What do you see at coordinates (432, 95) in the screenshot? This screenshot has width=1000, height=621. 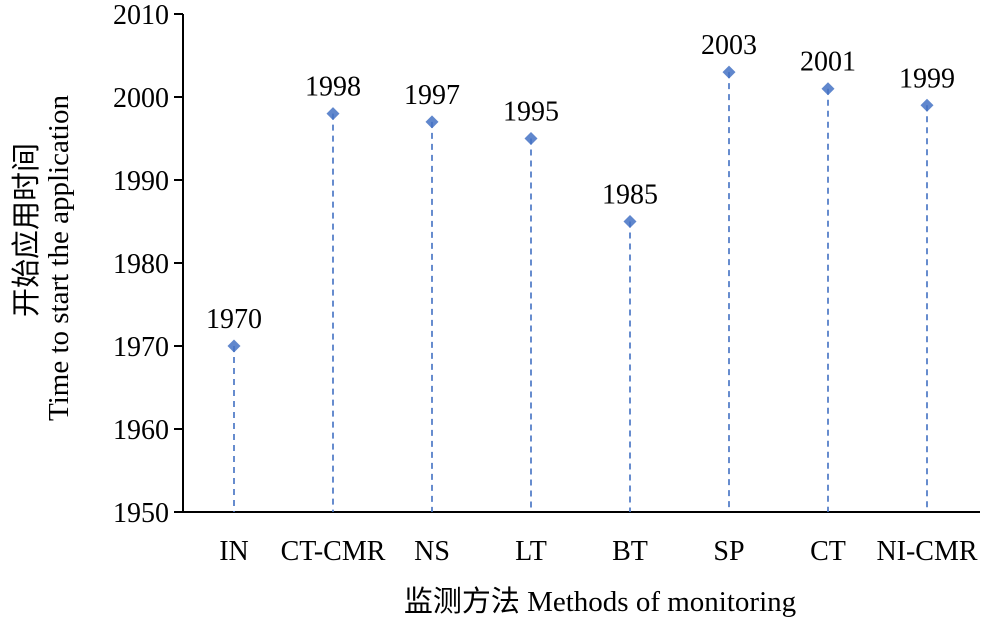 I see `data-label: 1997` at bounding box center [432, 95].